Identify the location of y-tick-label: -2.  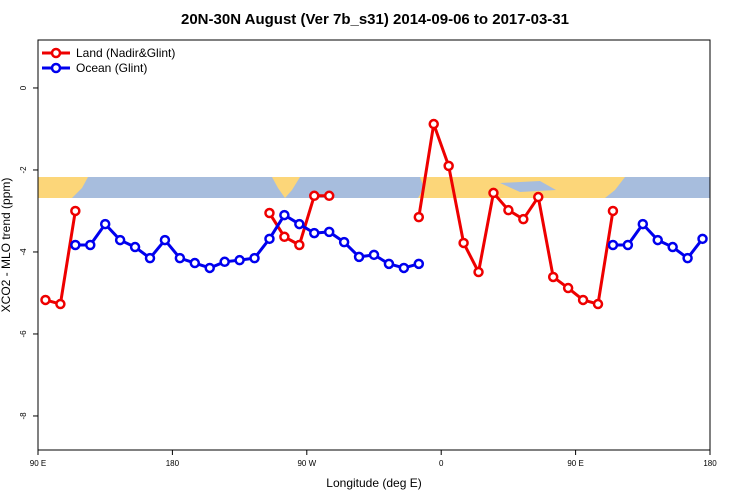
(23, 170).